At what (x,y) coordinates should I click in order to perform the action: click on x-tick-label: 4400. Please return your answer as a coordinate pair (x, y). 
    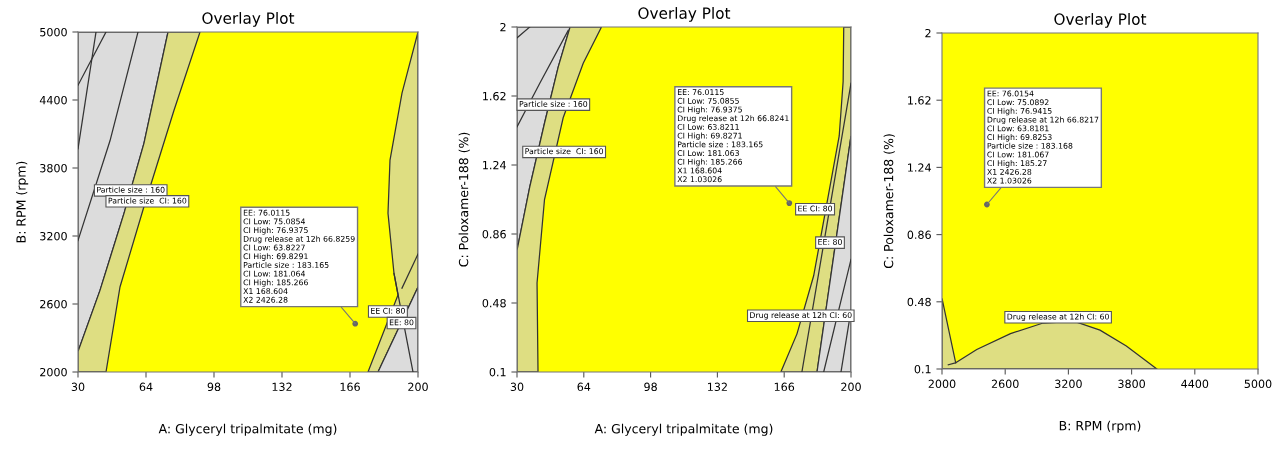
    Looking at the image, I should click on (1195, 384).